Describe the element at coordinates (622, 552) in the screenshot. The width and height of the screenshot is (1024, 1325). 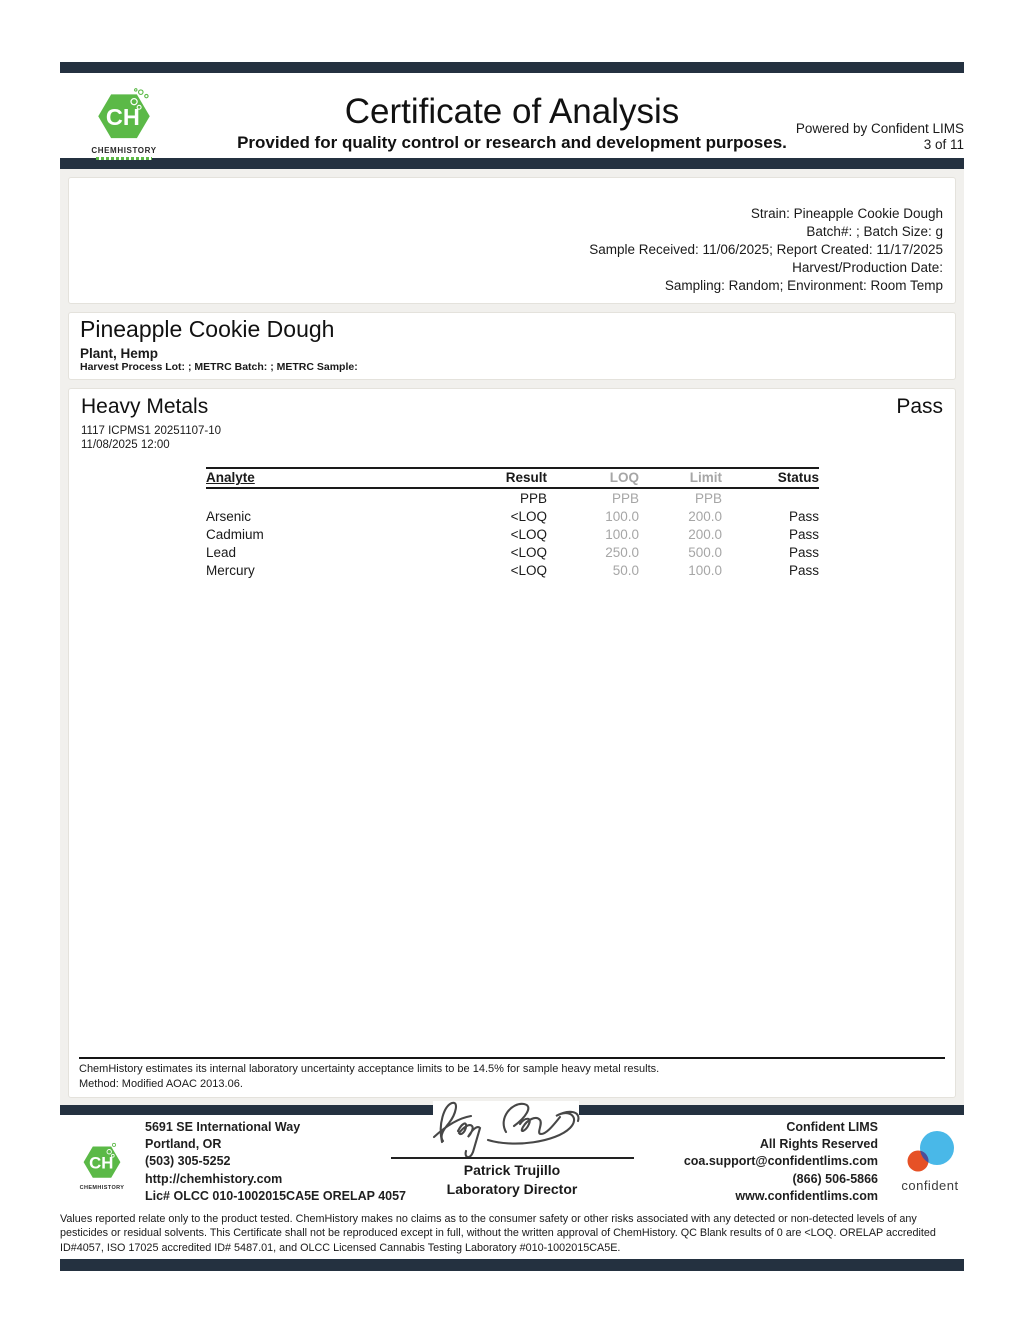
I see `loq-value: 250.0` at that location.